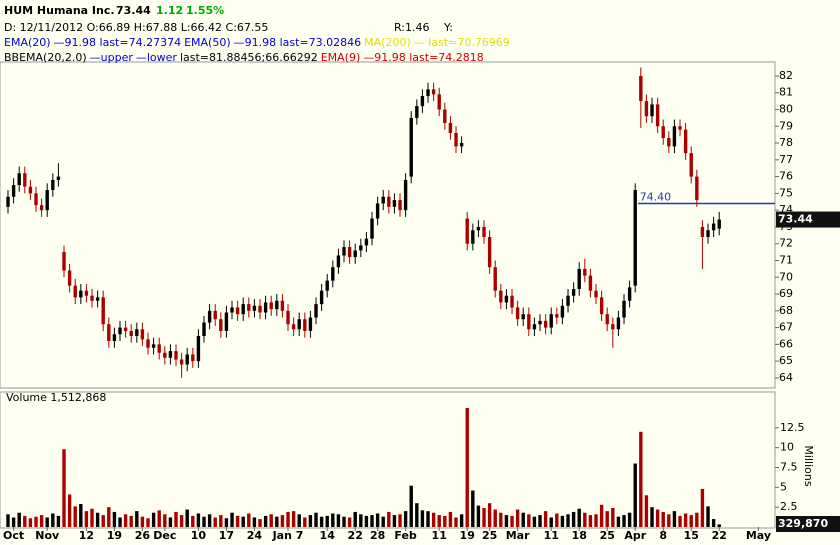 Image resolution: width=840 pixels, height=545 pixels. What do you see at coordinates (377, 535) in the screenshot?
I see `x-tick-label: 28` at bounding box center [377, 535].